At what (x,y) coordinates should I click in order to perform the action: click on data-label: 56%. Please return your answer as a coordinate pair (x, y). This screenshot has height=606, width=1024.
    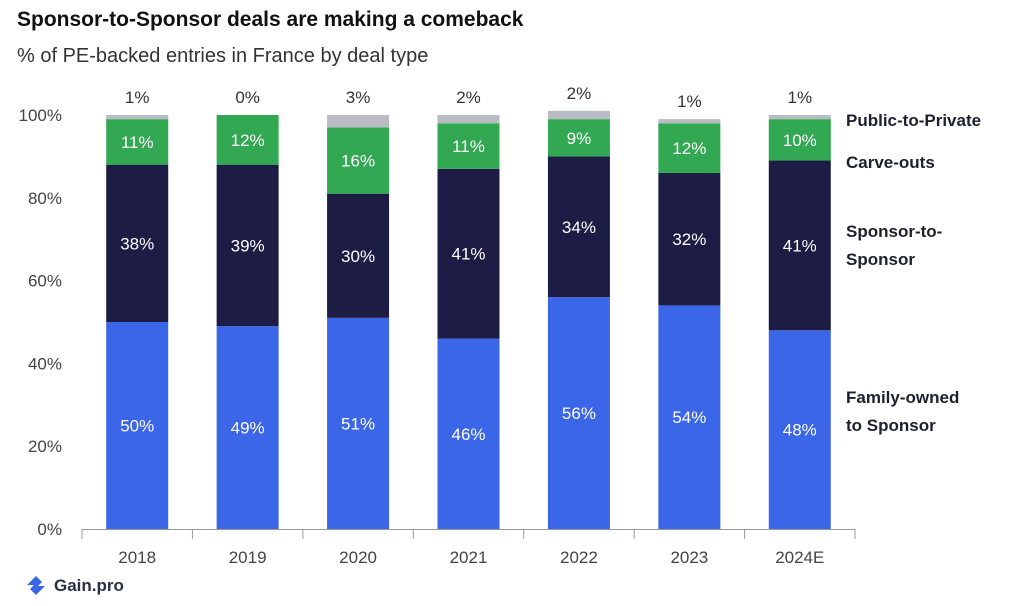
    Looking at the image, I should click on (579, 413).